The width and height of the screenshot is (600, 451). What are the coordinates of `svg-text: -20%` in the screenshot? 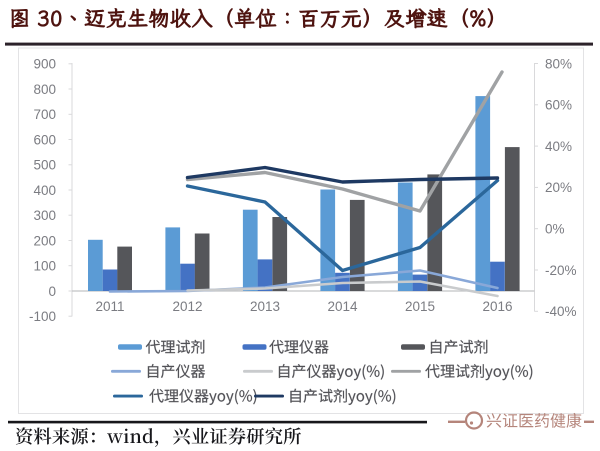 It's located at (561, 270).